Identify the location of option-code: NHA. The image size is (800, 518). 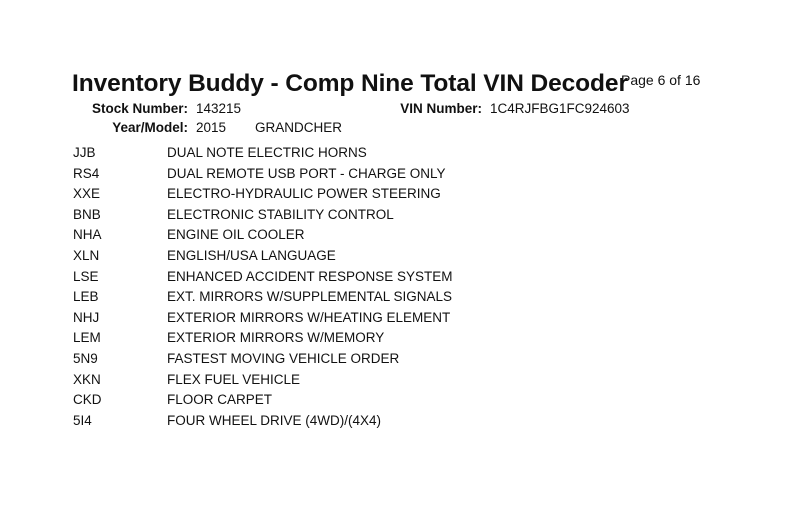
(87, 235).